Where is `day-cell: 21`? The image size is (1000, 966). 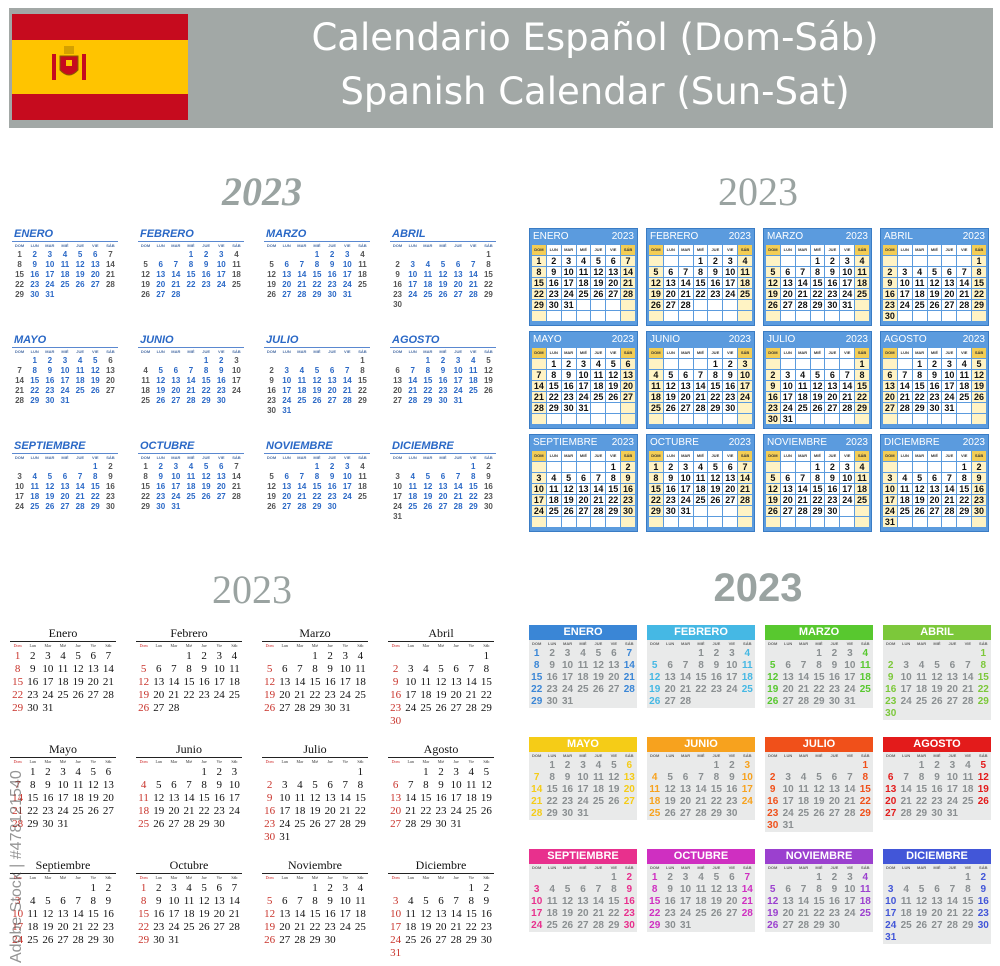 day-cell: 21 is located at coordinates (949, 500).